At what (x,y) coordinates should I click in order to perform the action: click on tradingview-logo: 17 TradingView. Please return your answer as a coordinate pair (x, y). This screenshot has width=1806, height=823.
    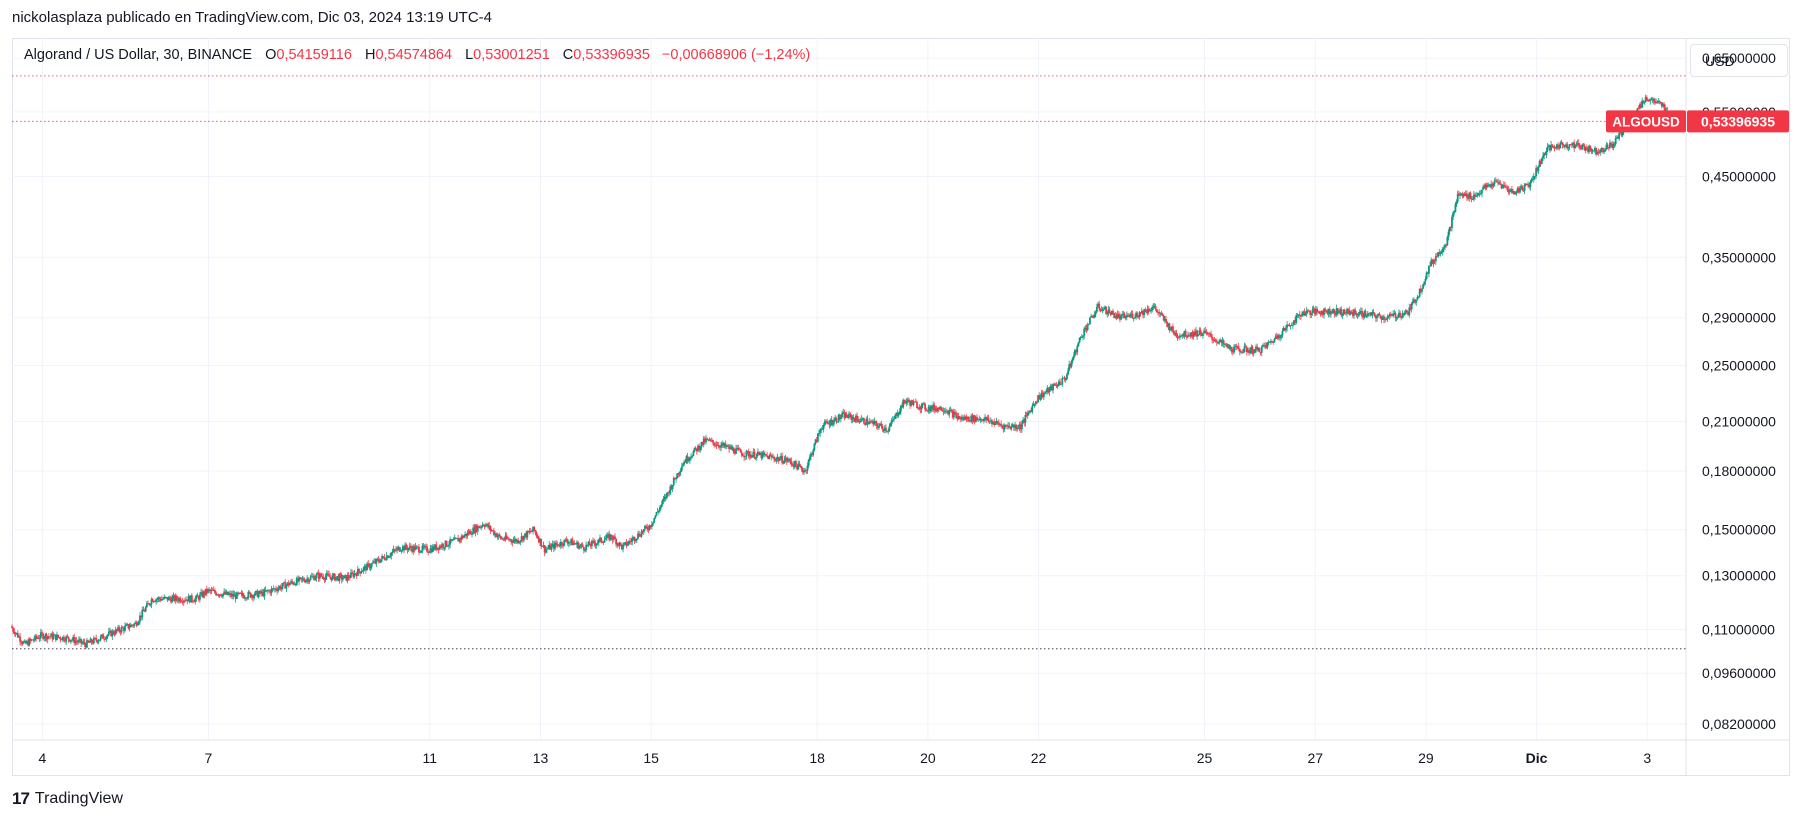
    Looking at the image, I should click on (67, 799).